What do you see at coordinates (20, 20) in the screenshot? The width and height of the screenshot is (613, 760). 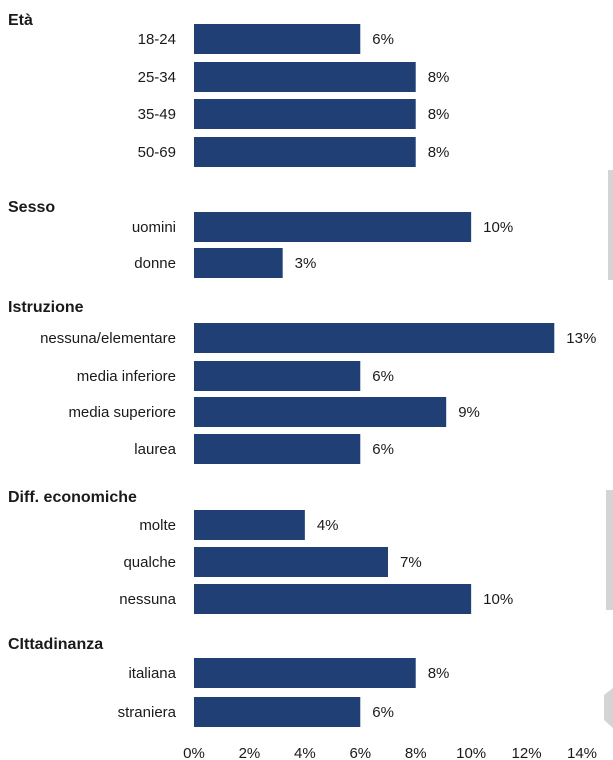 I see `group-title: Età` at bounding box center [20, 20].